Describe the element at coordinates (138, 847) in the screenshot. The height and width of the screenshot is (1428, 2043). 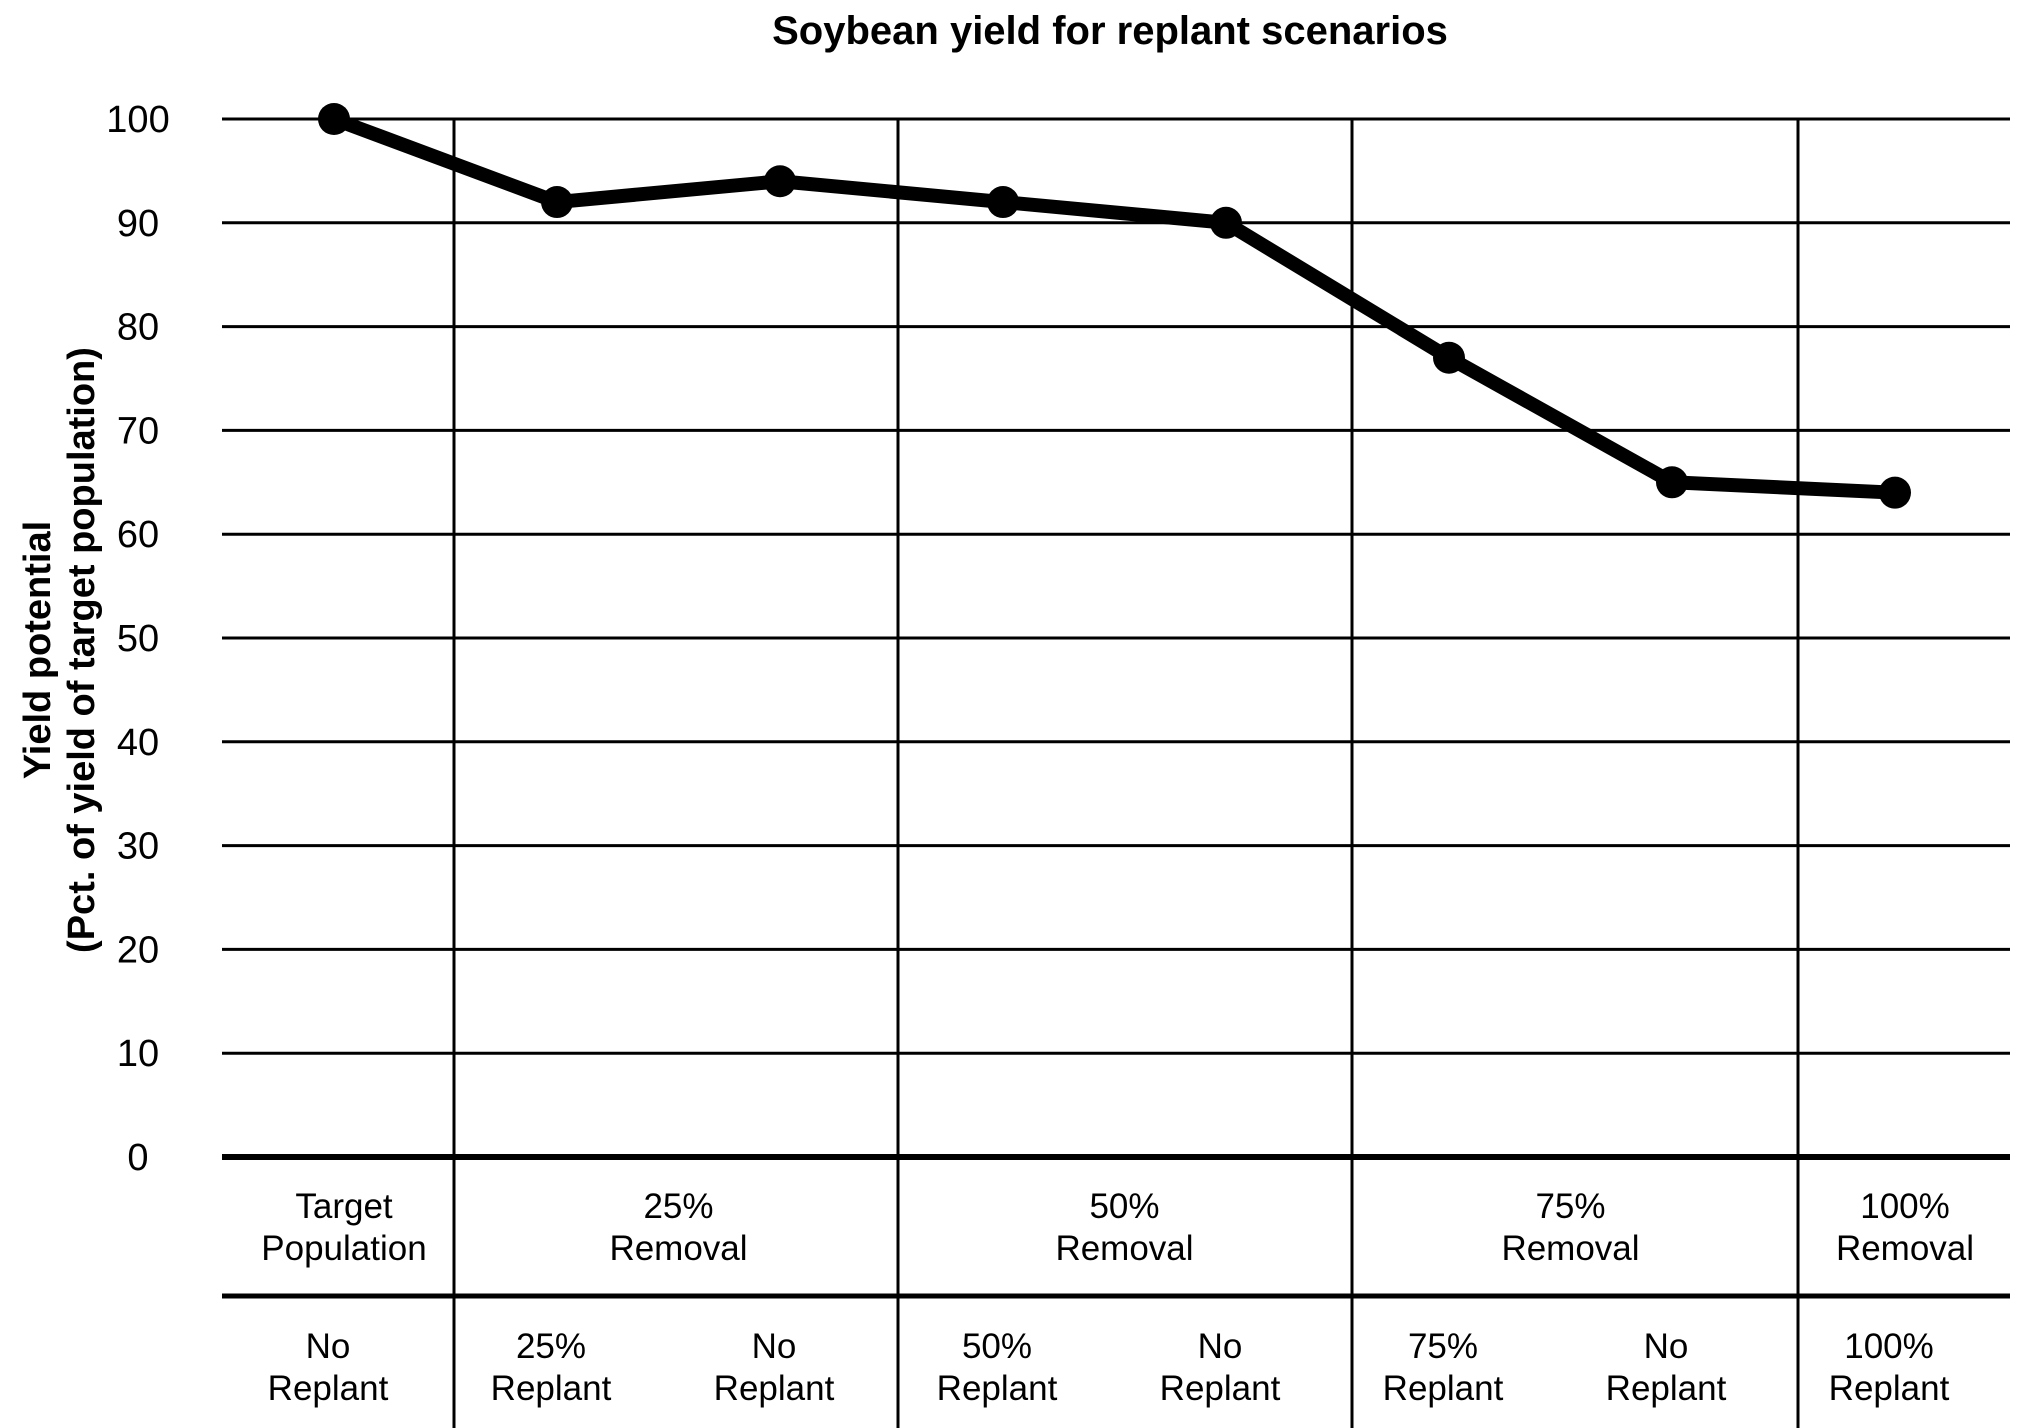
I see `y-tick-label: 30` at that location.